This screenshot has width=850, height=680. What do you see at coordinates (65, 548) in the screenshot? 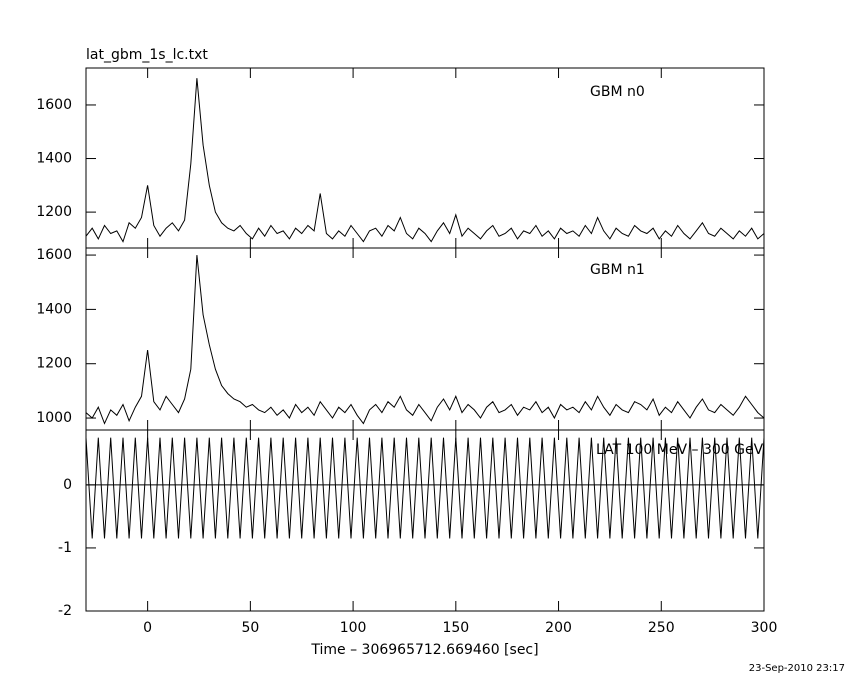
I see `y-tick-label: -1` at bounding box center [65, 548].